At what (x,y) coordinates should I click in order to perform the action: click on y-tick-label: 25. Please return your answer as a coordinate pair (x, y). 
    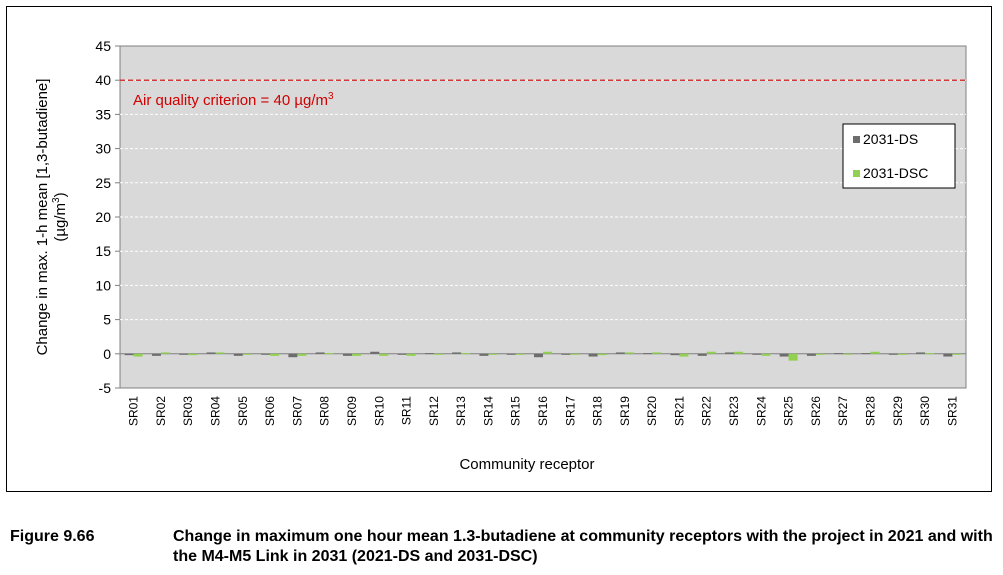
    Looking at the image, I should click on (103, 183).